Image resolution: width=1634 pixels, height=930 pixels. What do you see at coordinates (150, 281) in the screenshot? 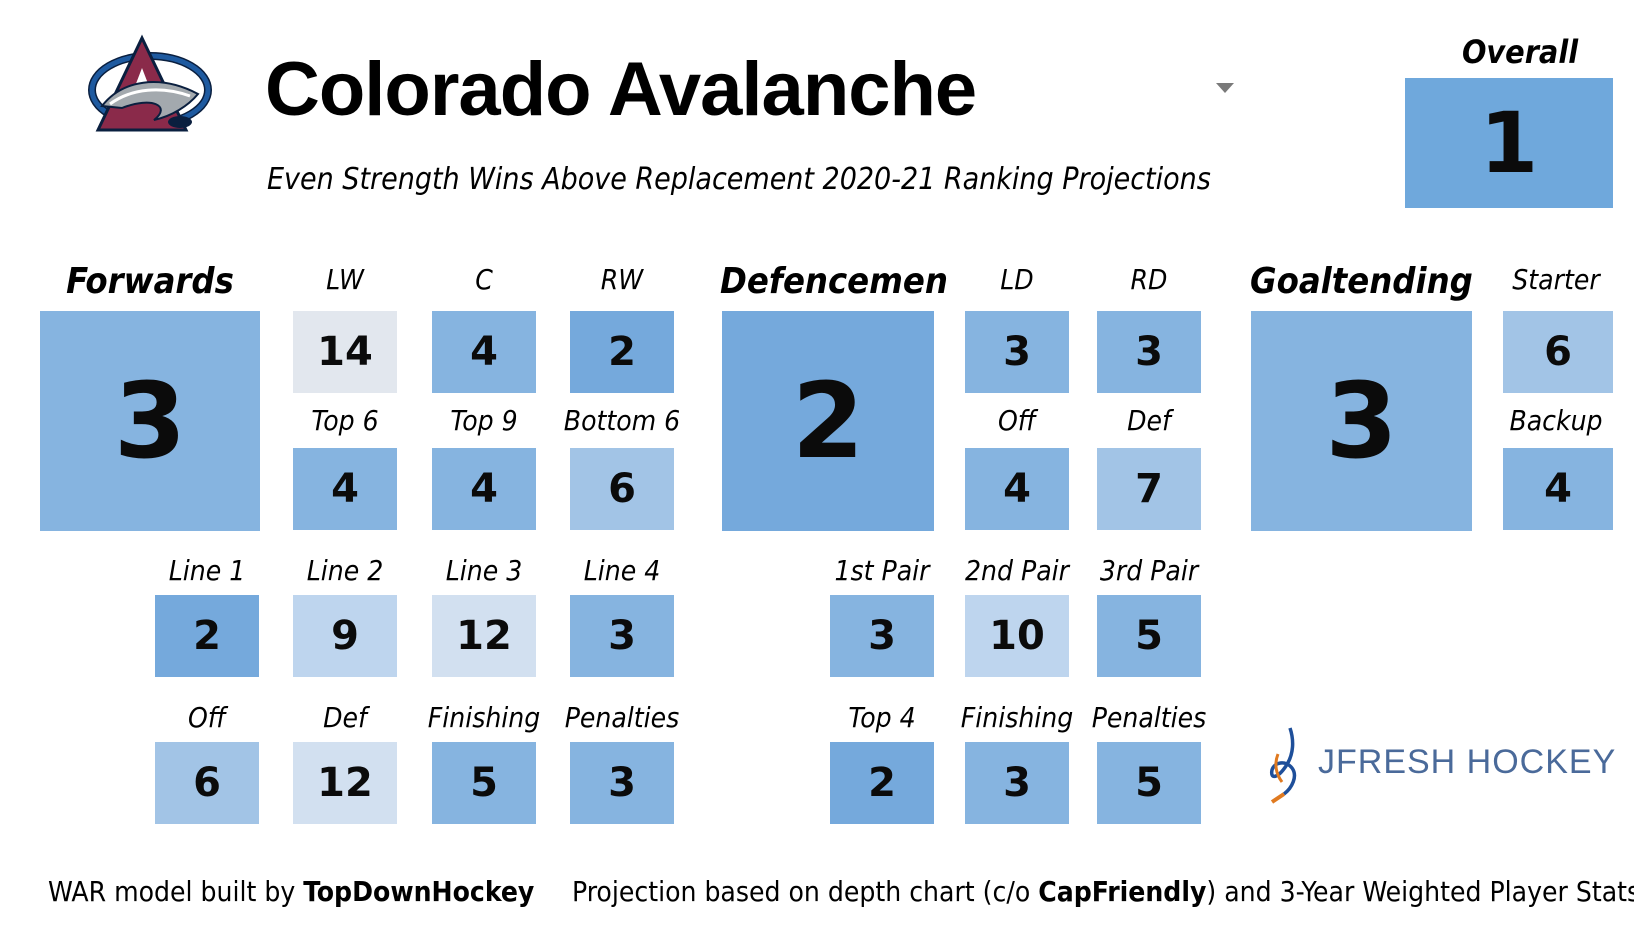
I see `forwards-heading: Forwards` at bounding box center [150, 281].